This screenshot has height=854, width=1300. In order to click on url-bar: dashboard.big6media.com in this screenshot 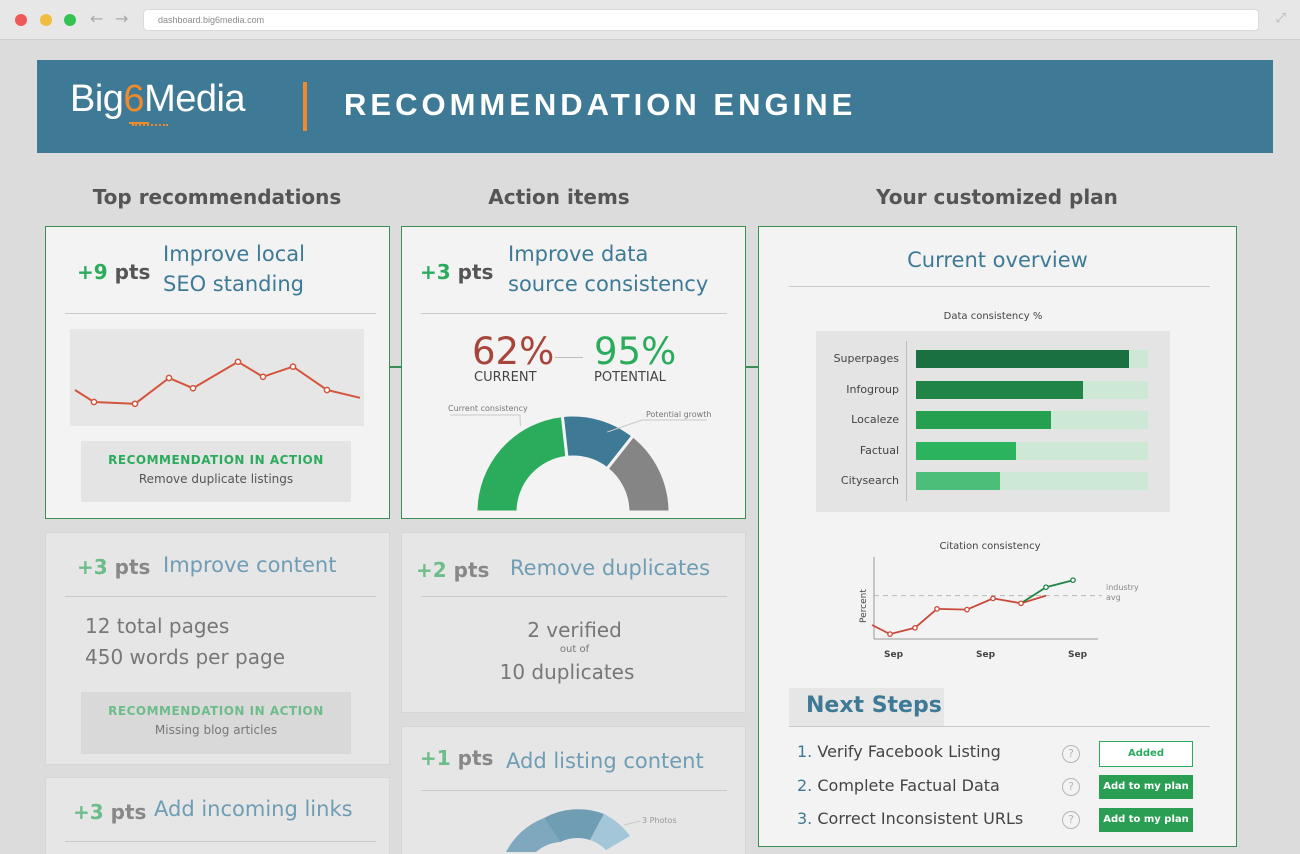, I will do `click(701, 20)`.